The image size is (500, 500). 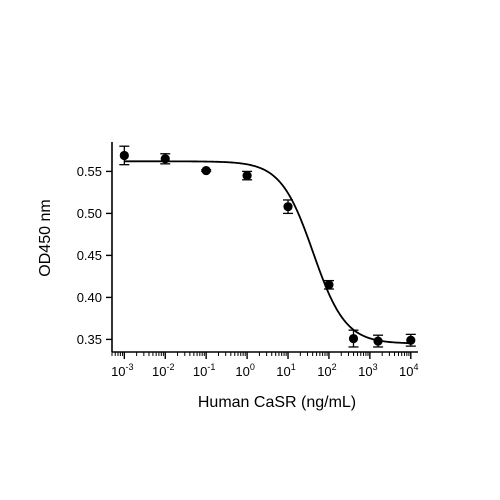 What do you see at coordinates (89, 339) in the screenshot?
I see `y-tick-label: 0.35` at bounding box center [89, 339].